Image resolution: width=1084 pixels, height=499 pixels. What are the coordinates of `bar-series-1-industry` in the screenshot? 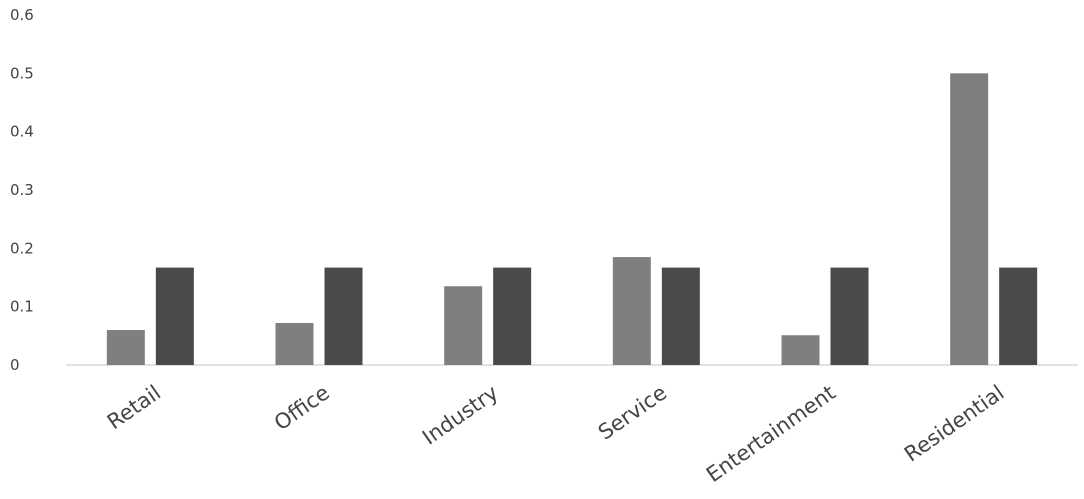 It's located at (463, 325).